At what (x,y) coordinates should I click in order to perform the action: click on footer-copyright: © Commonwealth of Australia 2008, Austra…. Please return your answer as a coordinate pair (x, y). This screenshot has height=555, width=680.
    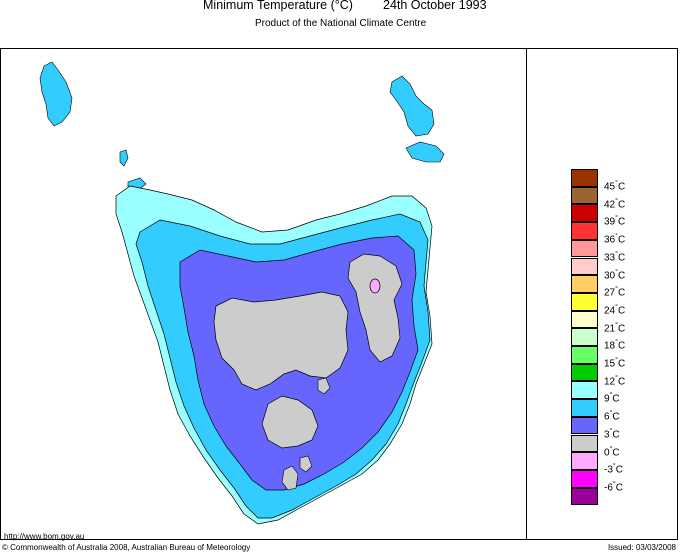
    Looking at the image, I should click on (126, 547).